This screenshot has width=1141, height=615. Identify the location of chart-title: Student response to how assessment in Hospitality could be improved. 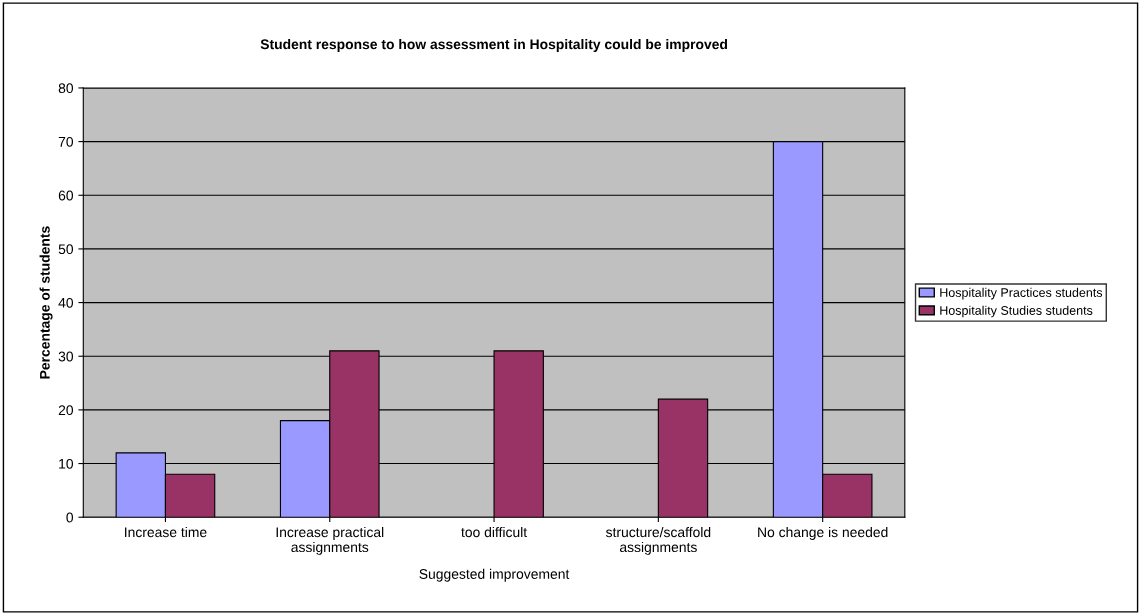
(493, 45).